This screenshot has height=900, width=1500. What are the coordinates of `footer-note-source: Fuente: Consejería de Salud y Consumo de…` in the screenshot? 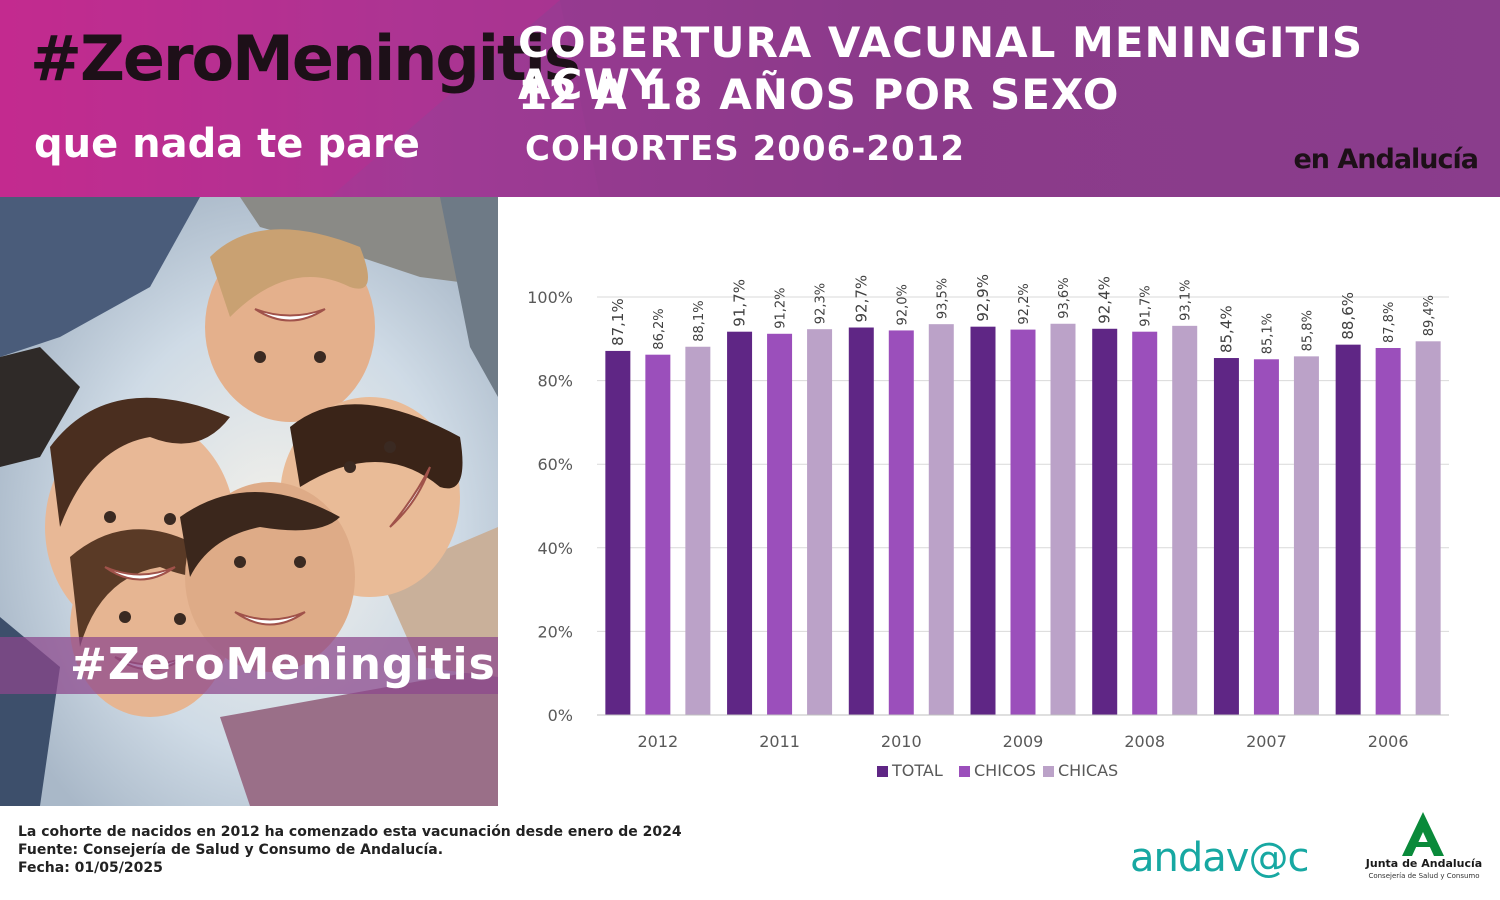 It's located at (231, 850).